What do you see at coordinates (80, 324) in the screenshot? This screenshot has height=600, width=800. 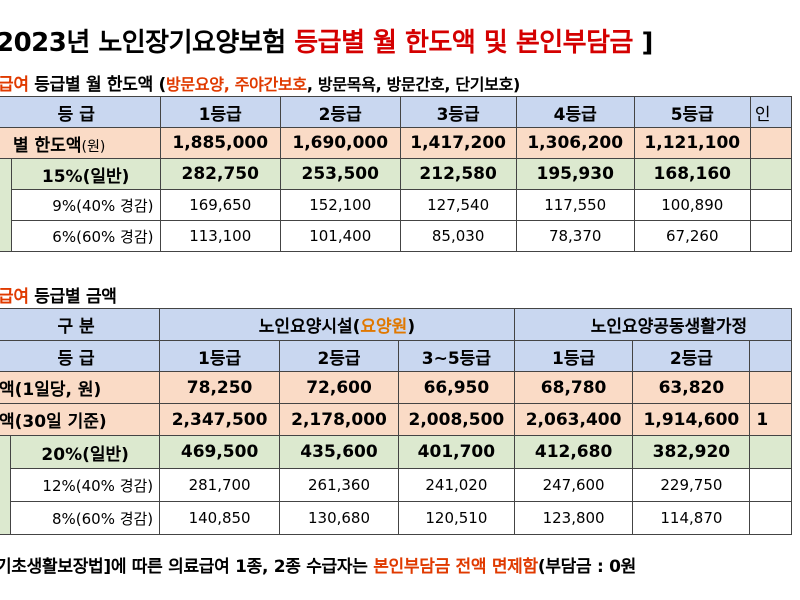 I see `category-header: 구 분` at bounding box center [80, 324].